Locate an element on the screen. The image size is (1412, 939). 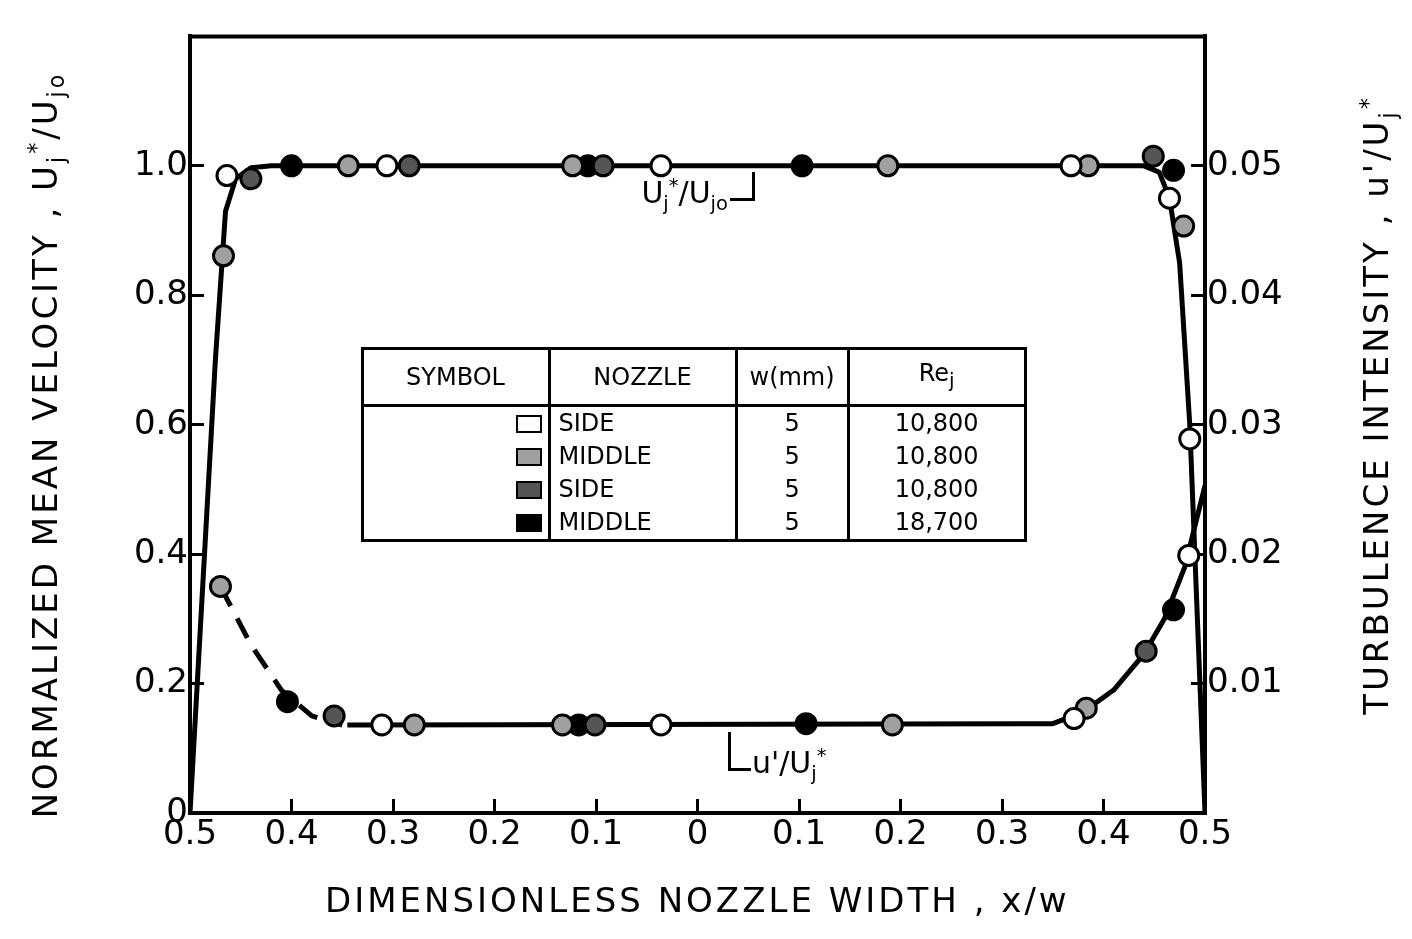
y-tick-label: 0.2 is located at coordinates (160, 680).